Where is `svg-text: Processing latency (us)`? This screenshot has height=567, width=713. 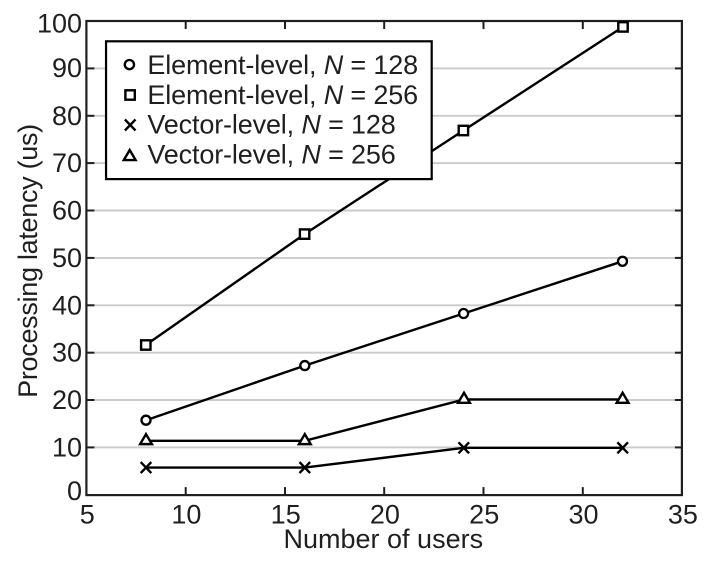
svg-text: Processing latency (us) is located at coordinates (28, 261).